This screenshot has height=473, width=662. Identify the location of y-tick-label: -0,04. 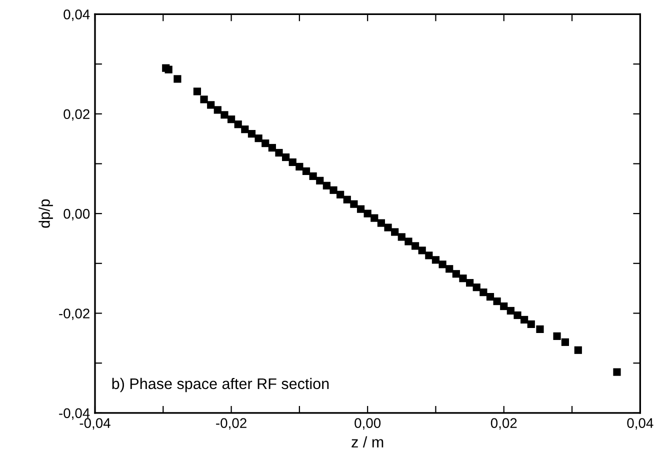
(74, 414).